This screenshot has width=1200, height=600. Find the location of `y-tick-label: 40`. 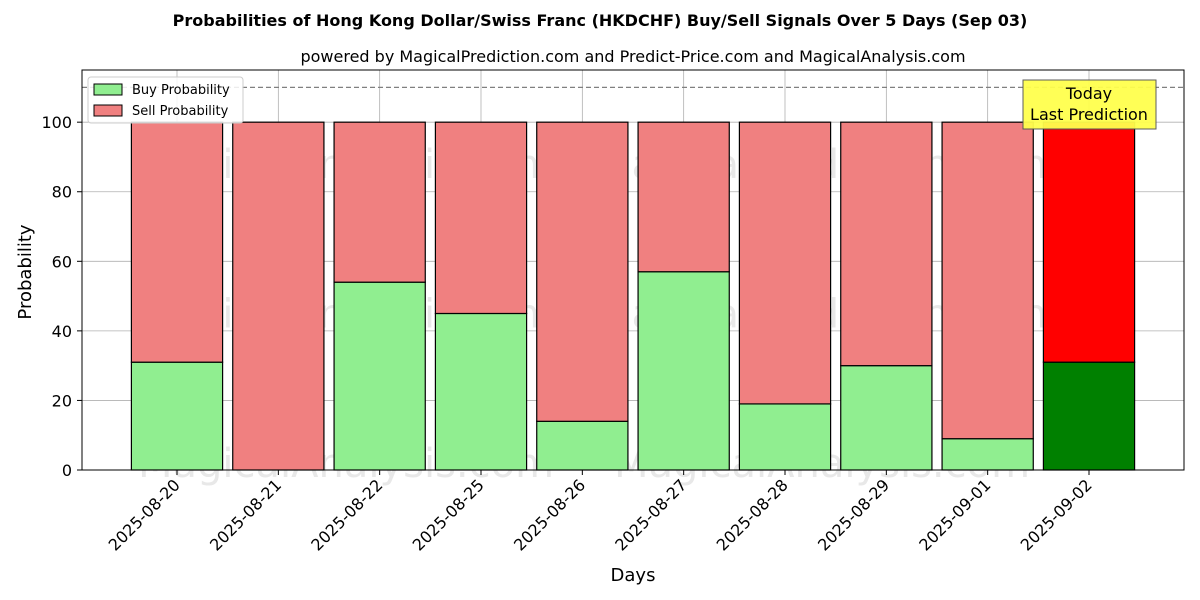

y-tick-label: 40 is located at coordinates (62, 331).